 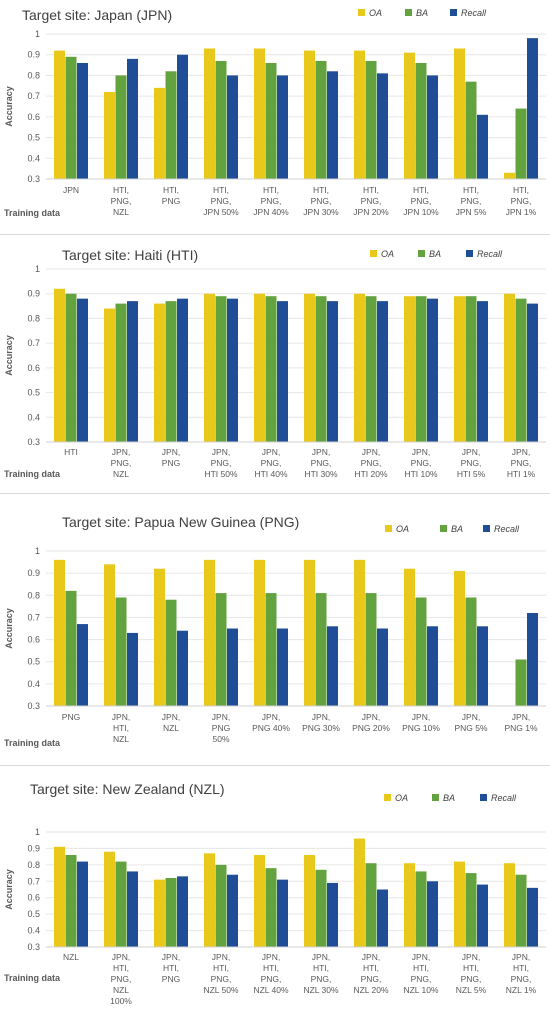 I want to click on legend-label-ba: BA, so click(x=422, y=13).